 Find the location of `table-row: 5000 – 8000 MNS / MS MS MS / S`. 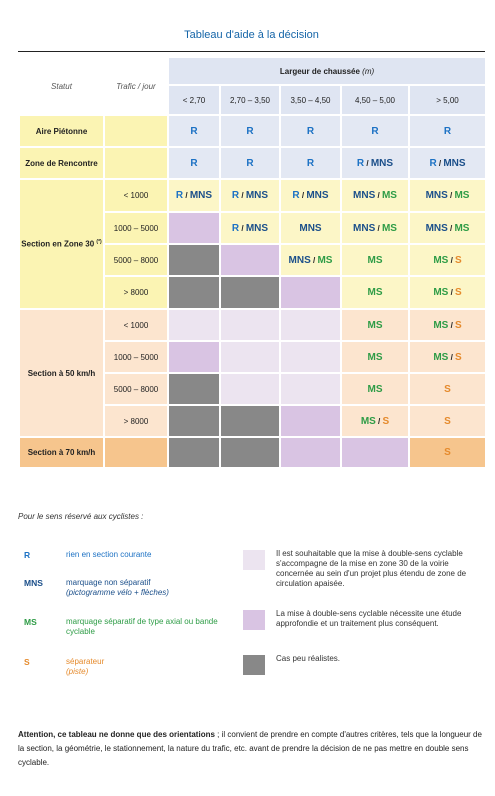

table-row: 5000 – 8000 MNS / MS MS MS / S is located at coordinates (253, 260).